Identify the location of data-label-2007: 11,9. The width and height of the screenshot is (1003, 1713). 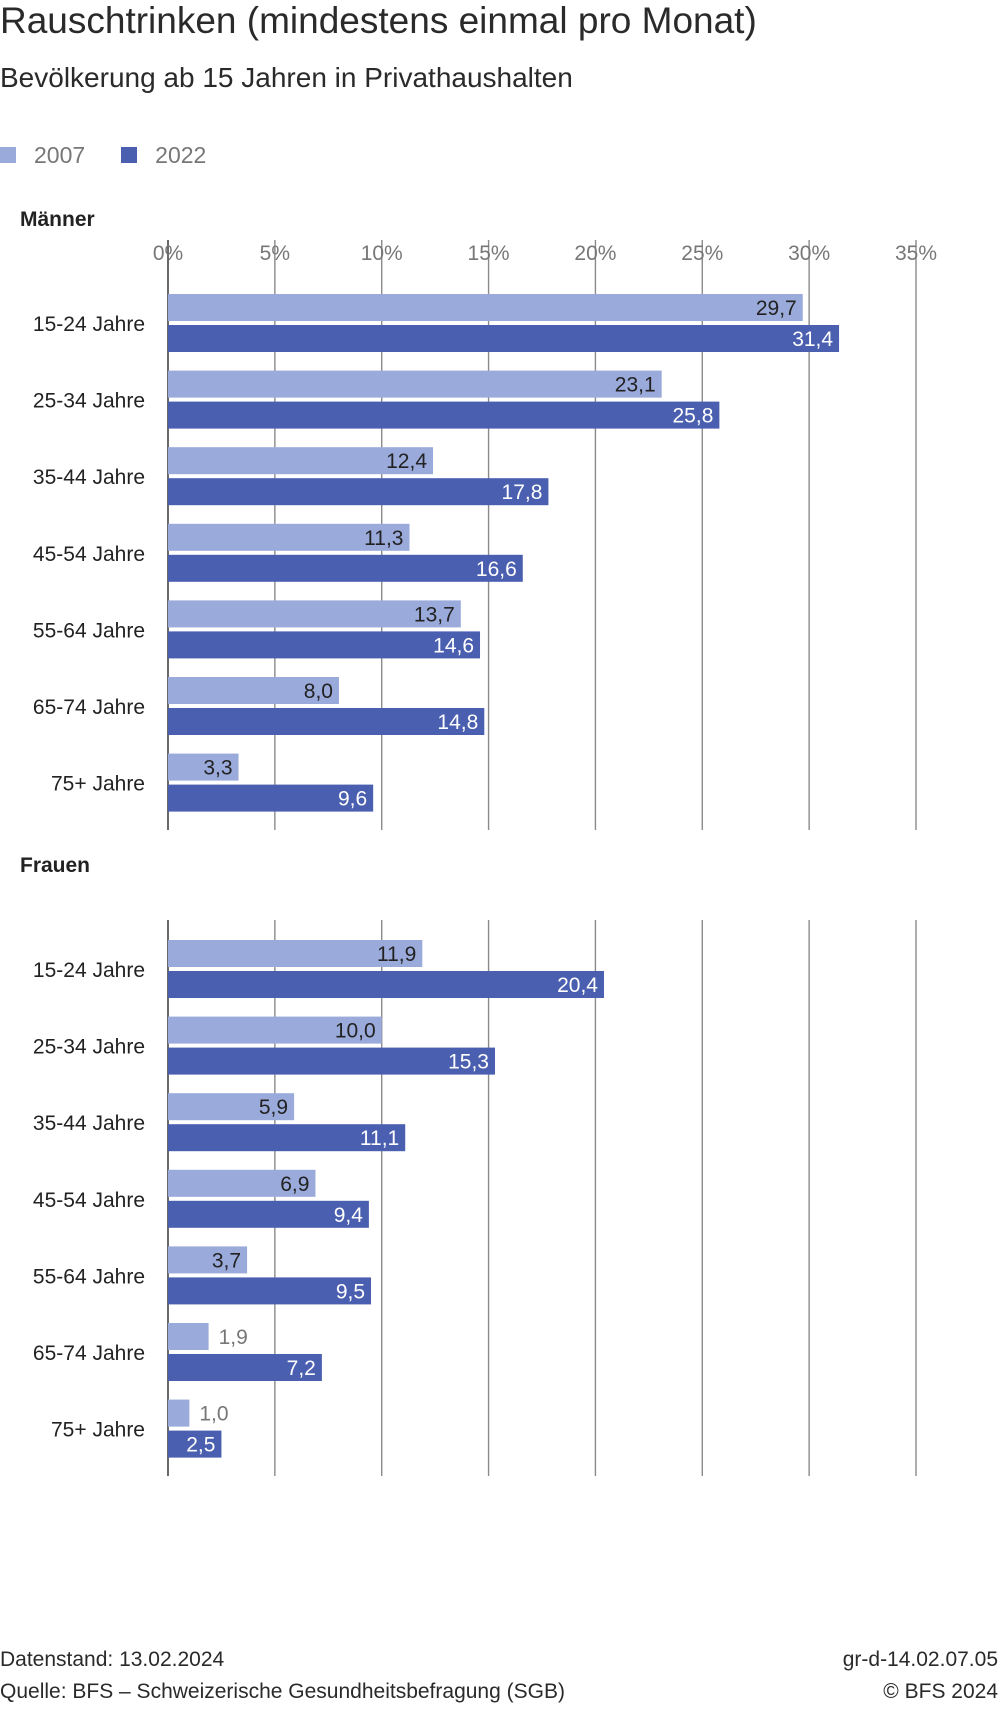
(396, 954).